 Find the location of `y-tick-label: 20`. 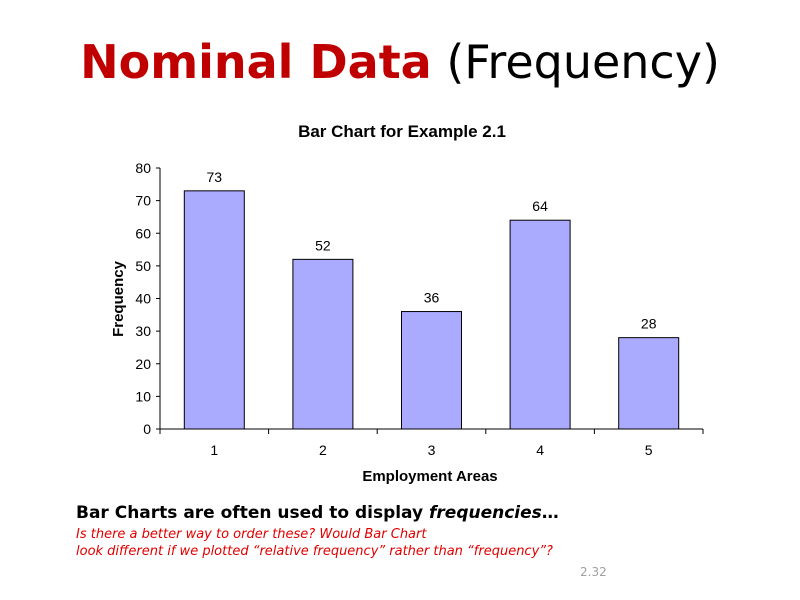

y-tick-label: 20 is located at coordinates (143, 364).